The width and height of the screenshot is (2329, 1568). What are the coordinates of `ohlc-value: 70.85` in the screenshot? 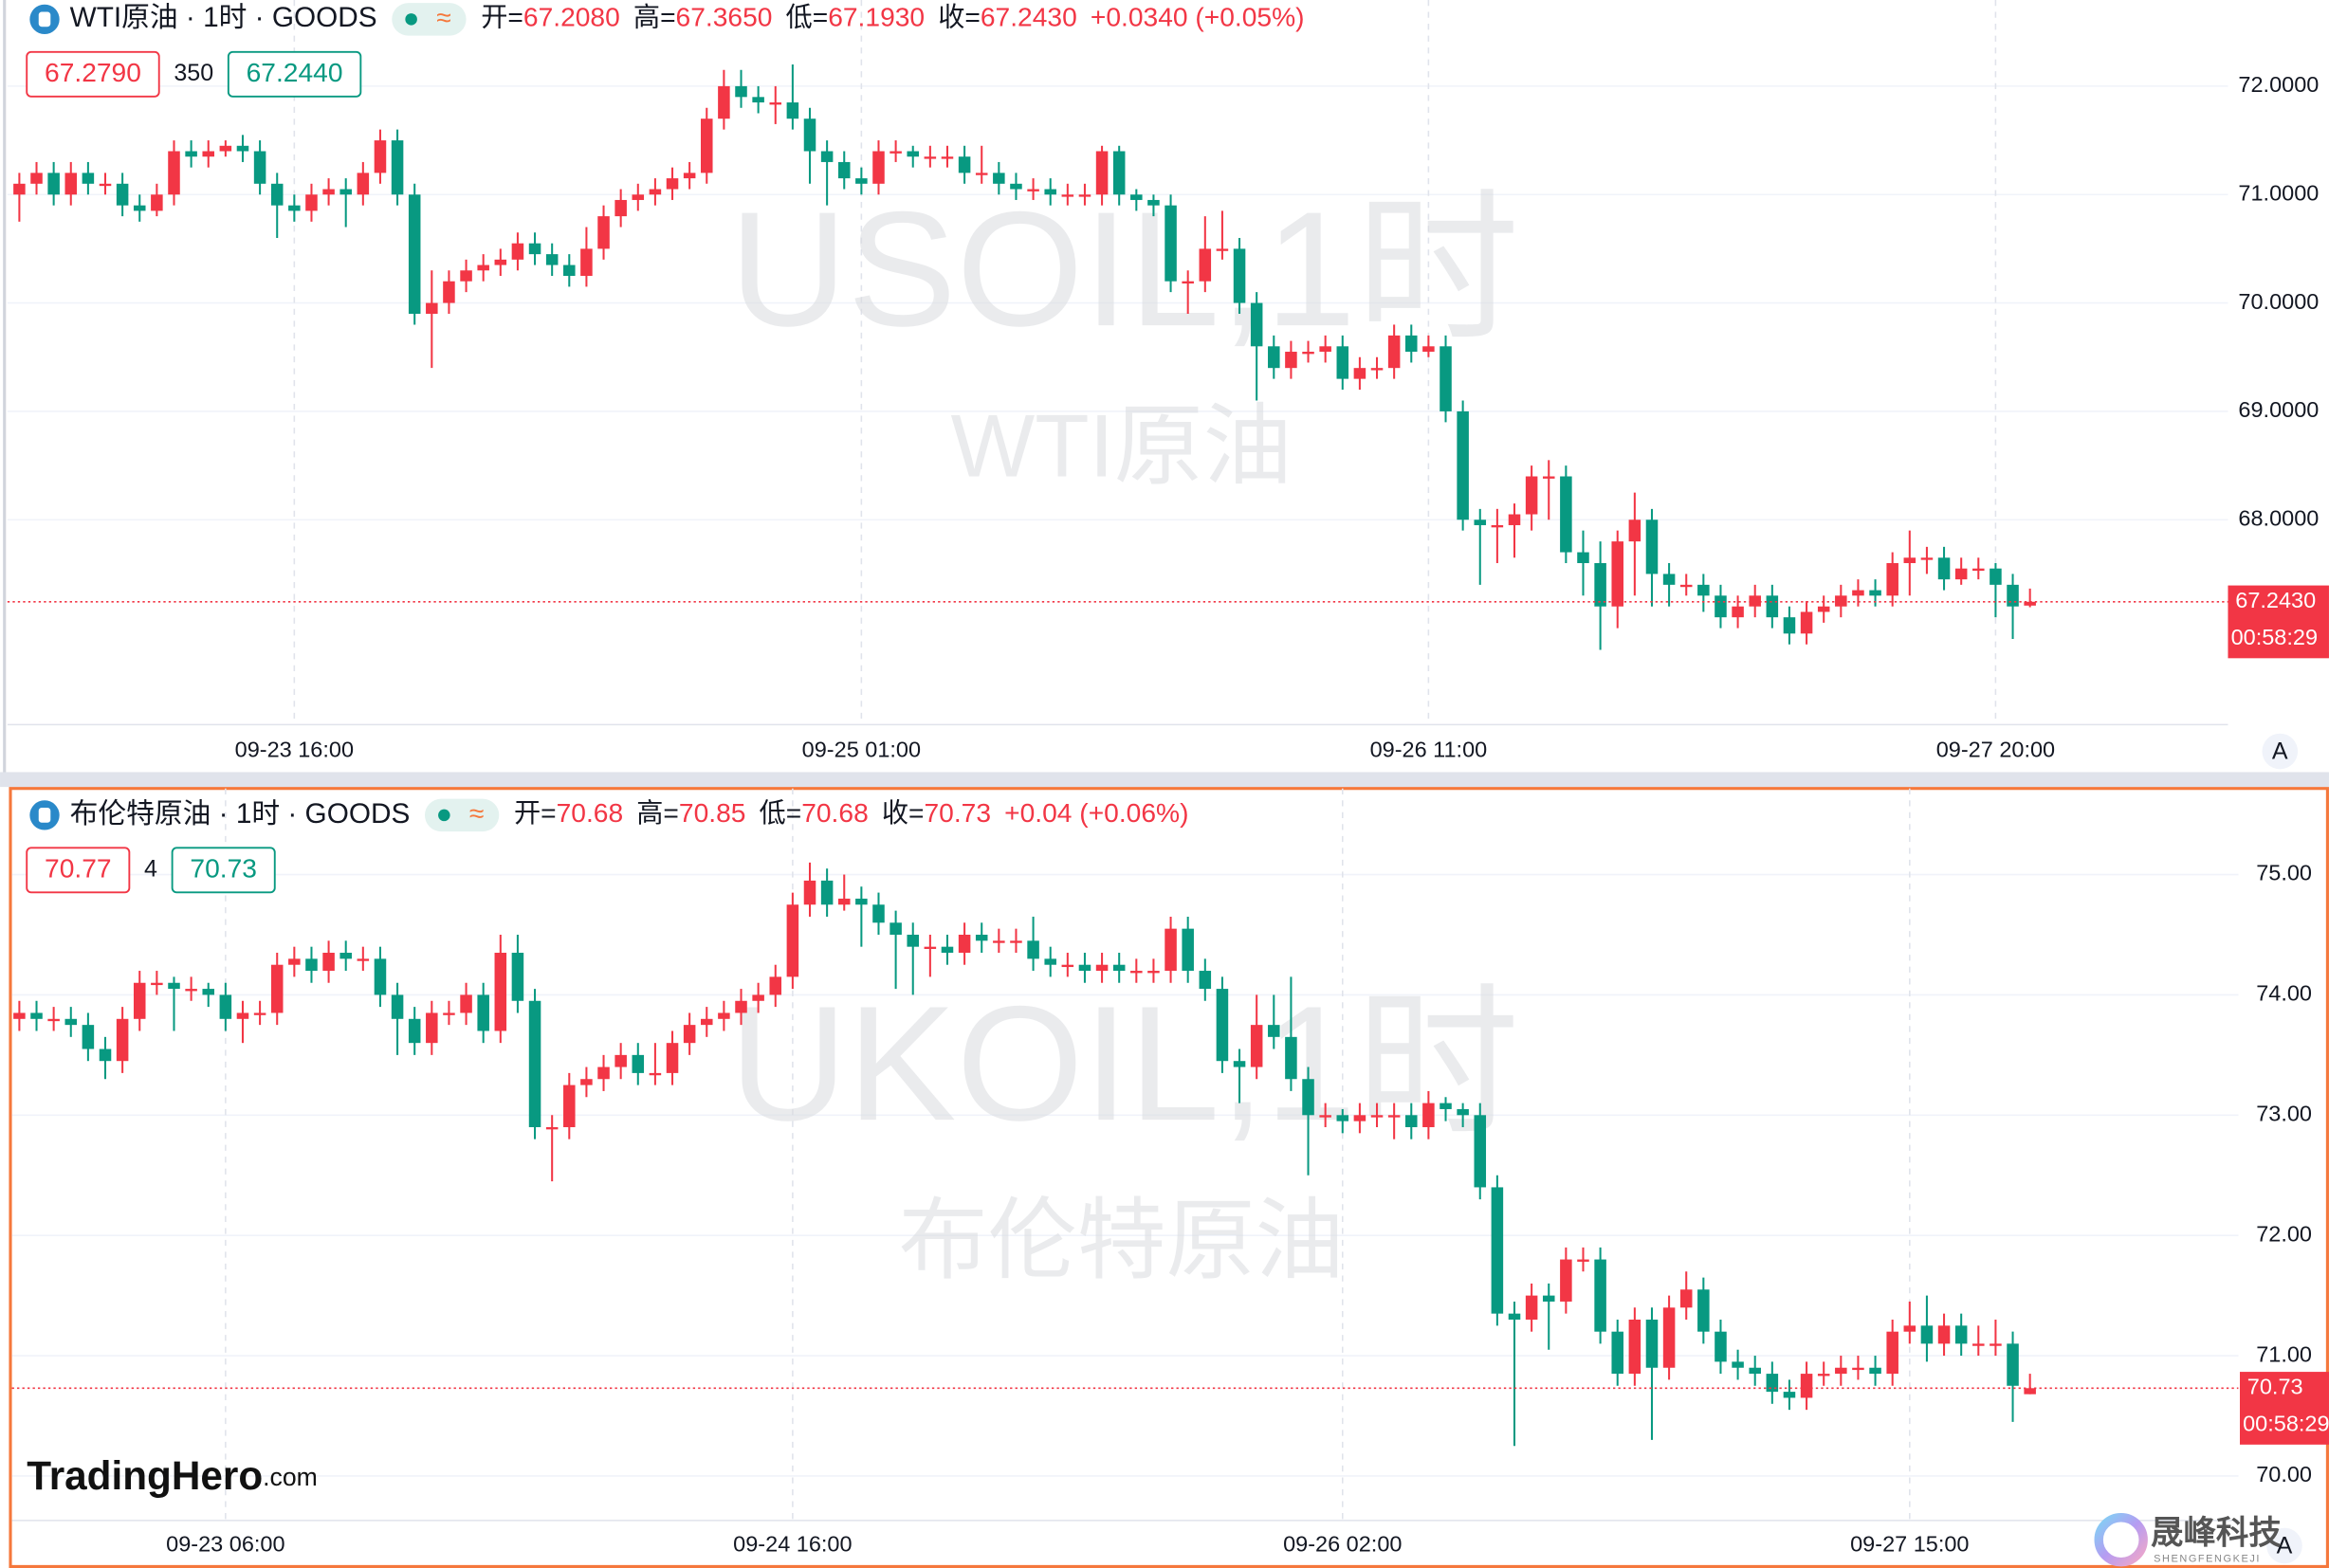 It's located at (713, 812).